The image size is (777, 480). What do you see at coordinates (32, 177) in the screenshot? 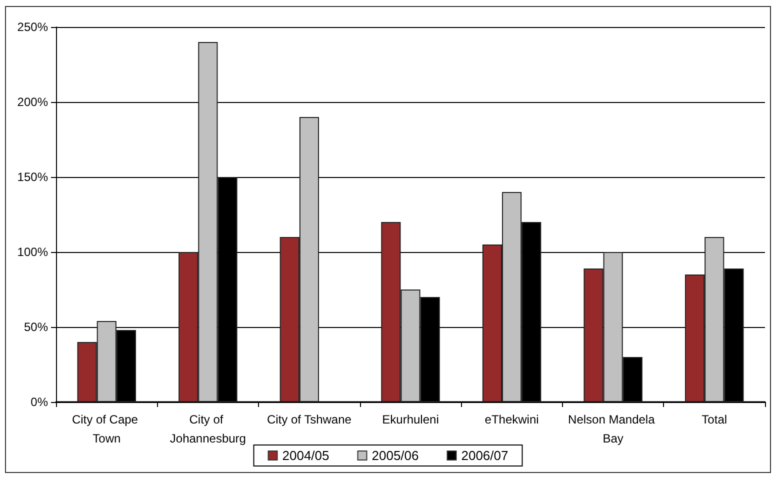
I see `y-tick-label: 150%` at bounding box center [32, 177].